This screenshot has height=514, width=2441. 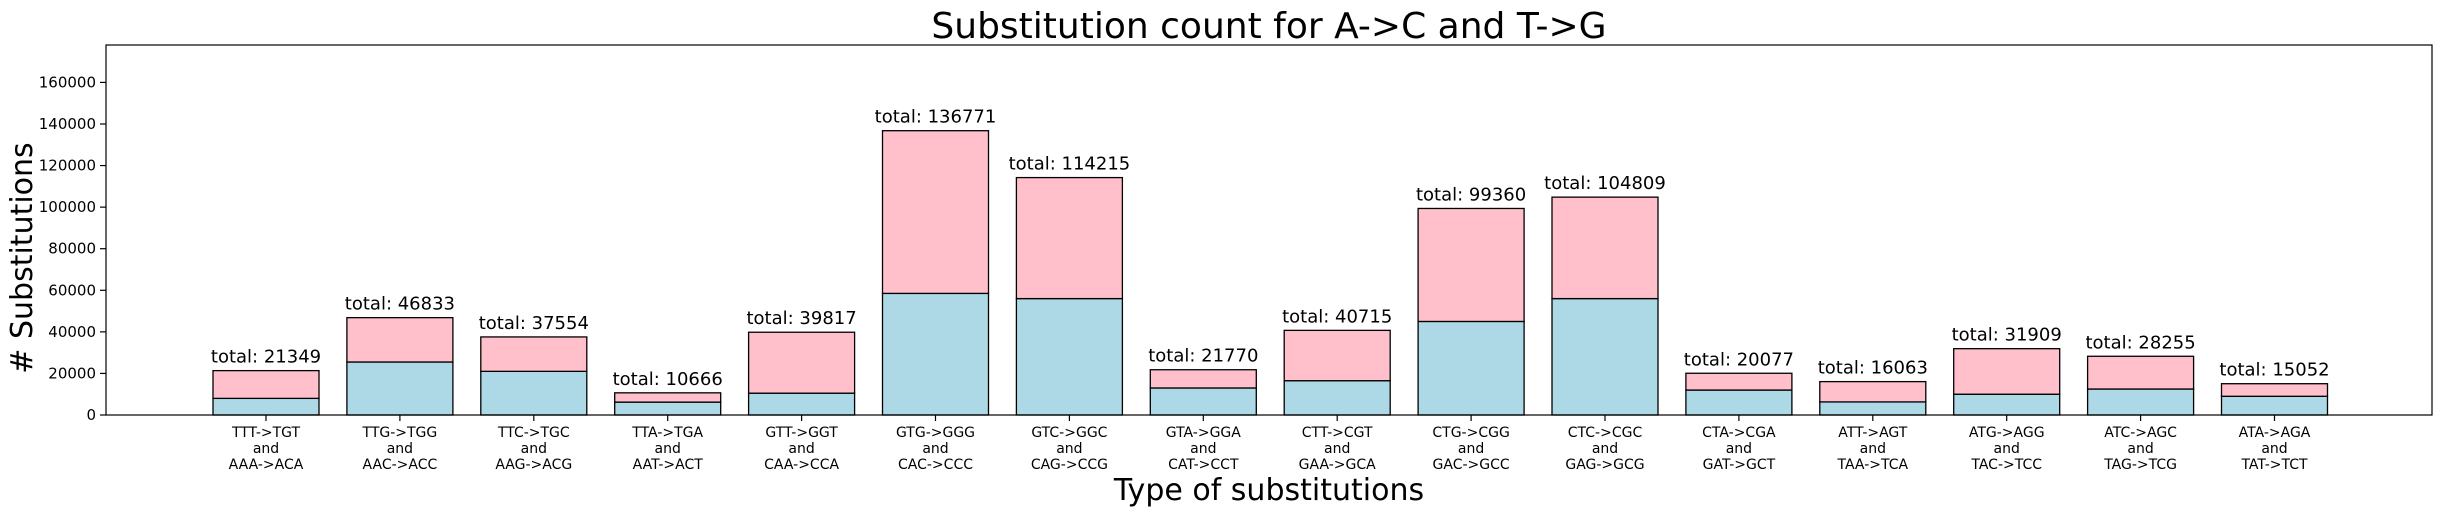 What do you see at coordinates (534, 323) in the screenshot?
I see `total-label: total: 37554` at bounding box center [534, 323].